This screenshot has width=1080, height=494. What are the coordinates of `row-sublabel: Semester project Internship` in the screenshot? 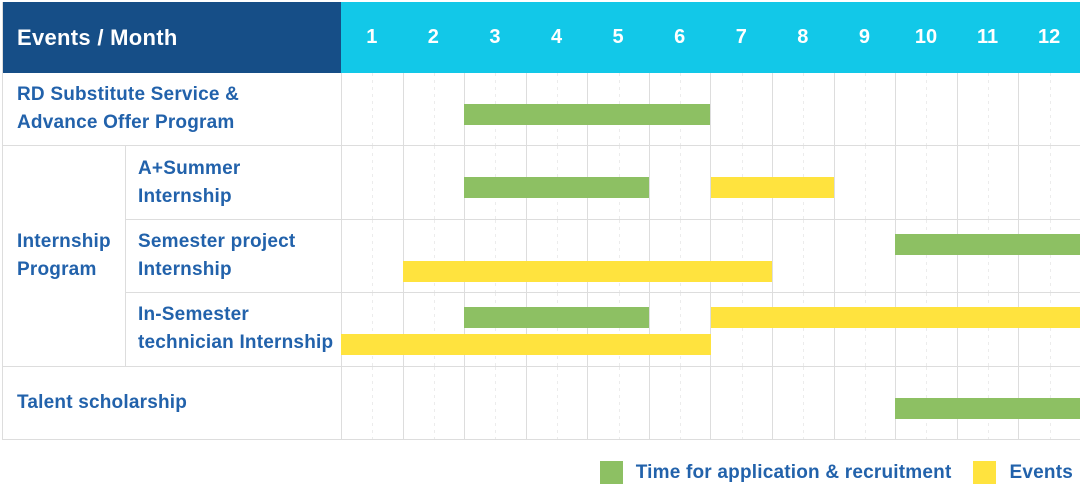 It's located at (233, 256).